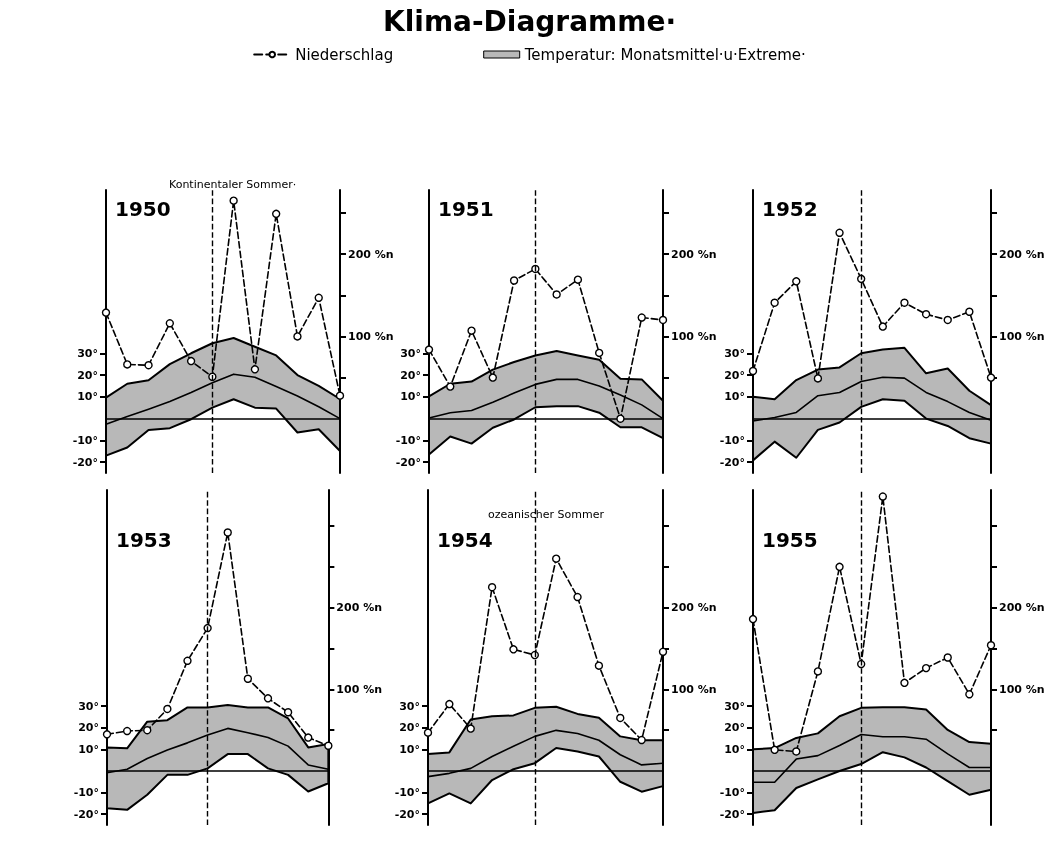 The height and width of the screenshot is (855, 1059). I want to click on text: ozeanischer Sommer, so click(546, 514).